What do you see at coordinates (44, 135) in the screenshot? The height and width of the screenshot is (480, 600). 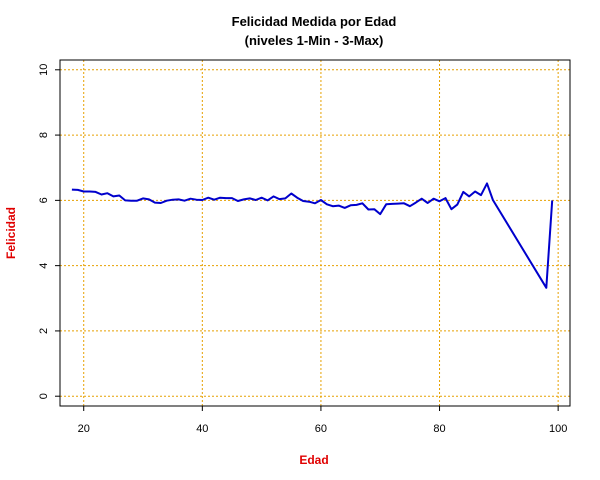 I see `y-tick-label: 8` at bounding box center [44, 135].